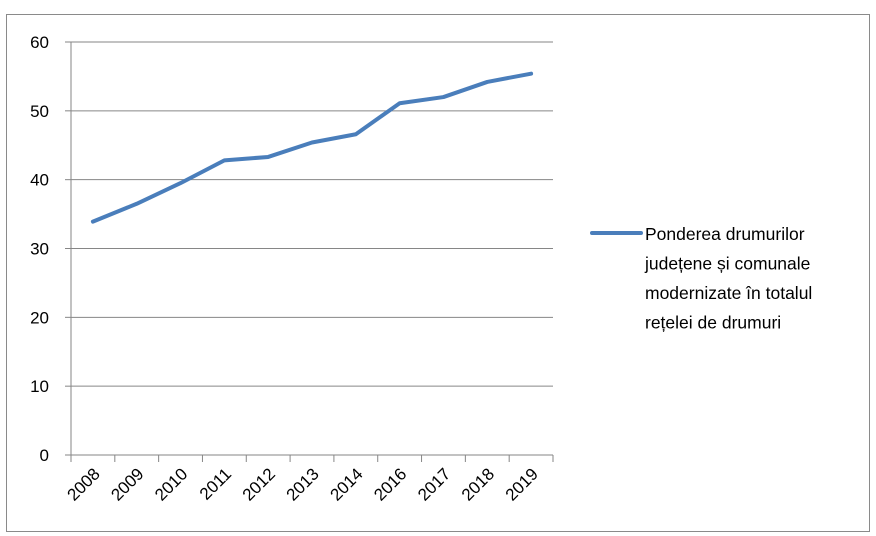  What do you see at coordinates (171, 484) in the screenshot?
I see `x-tick-label: 2010` at bounding box center [171, 484].